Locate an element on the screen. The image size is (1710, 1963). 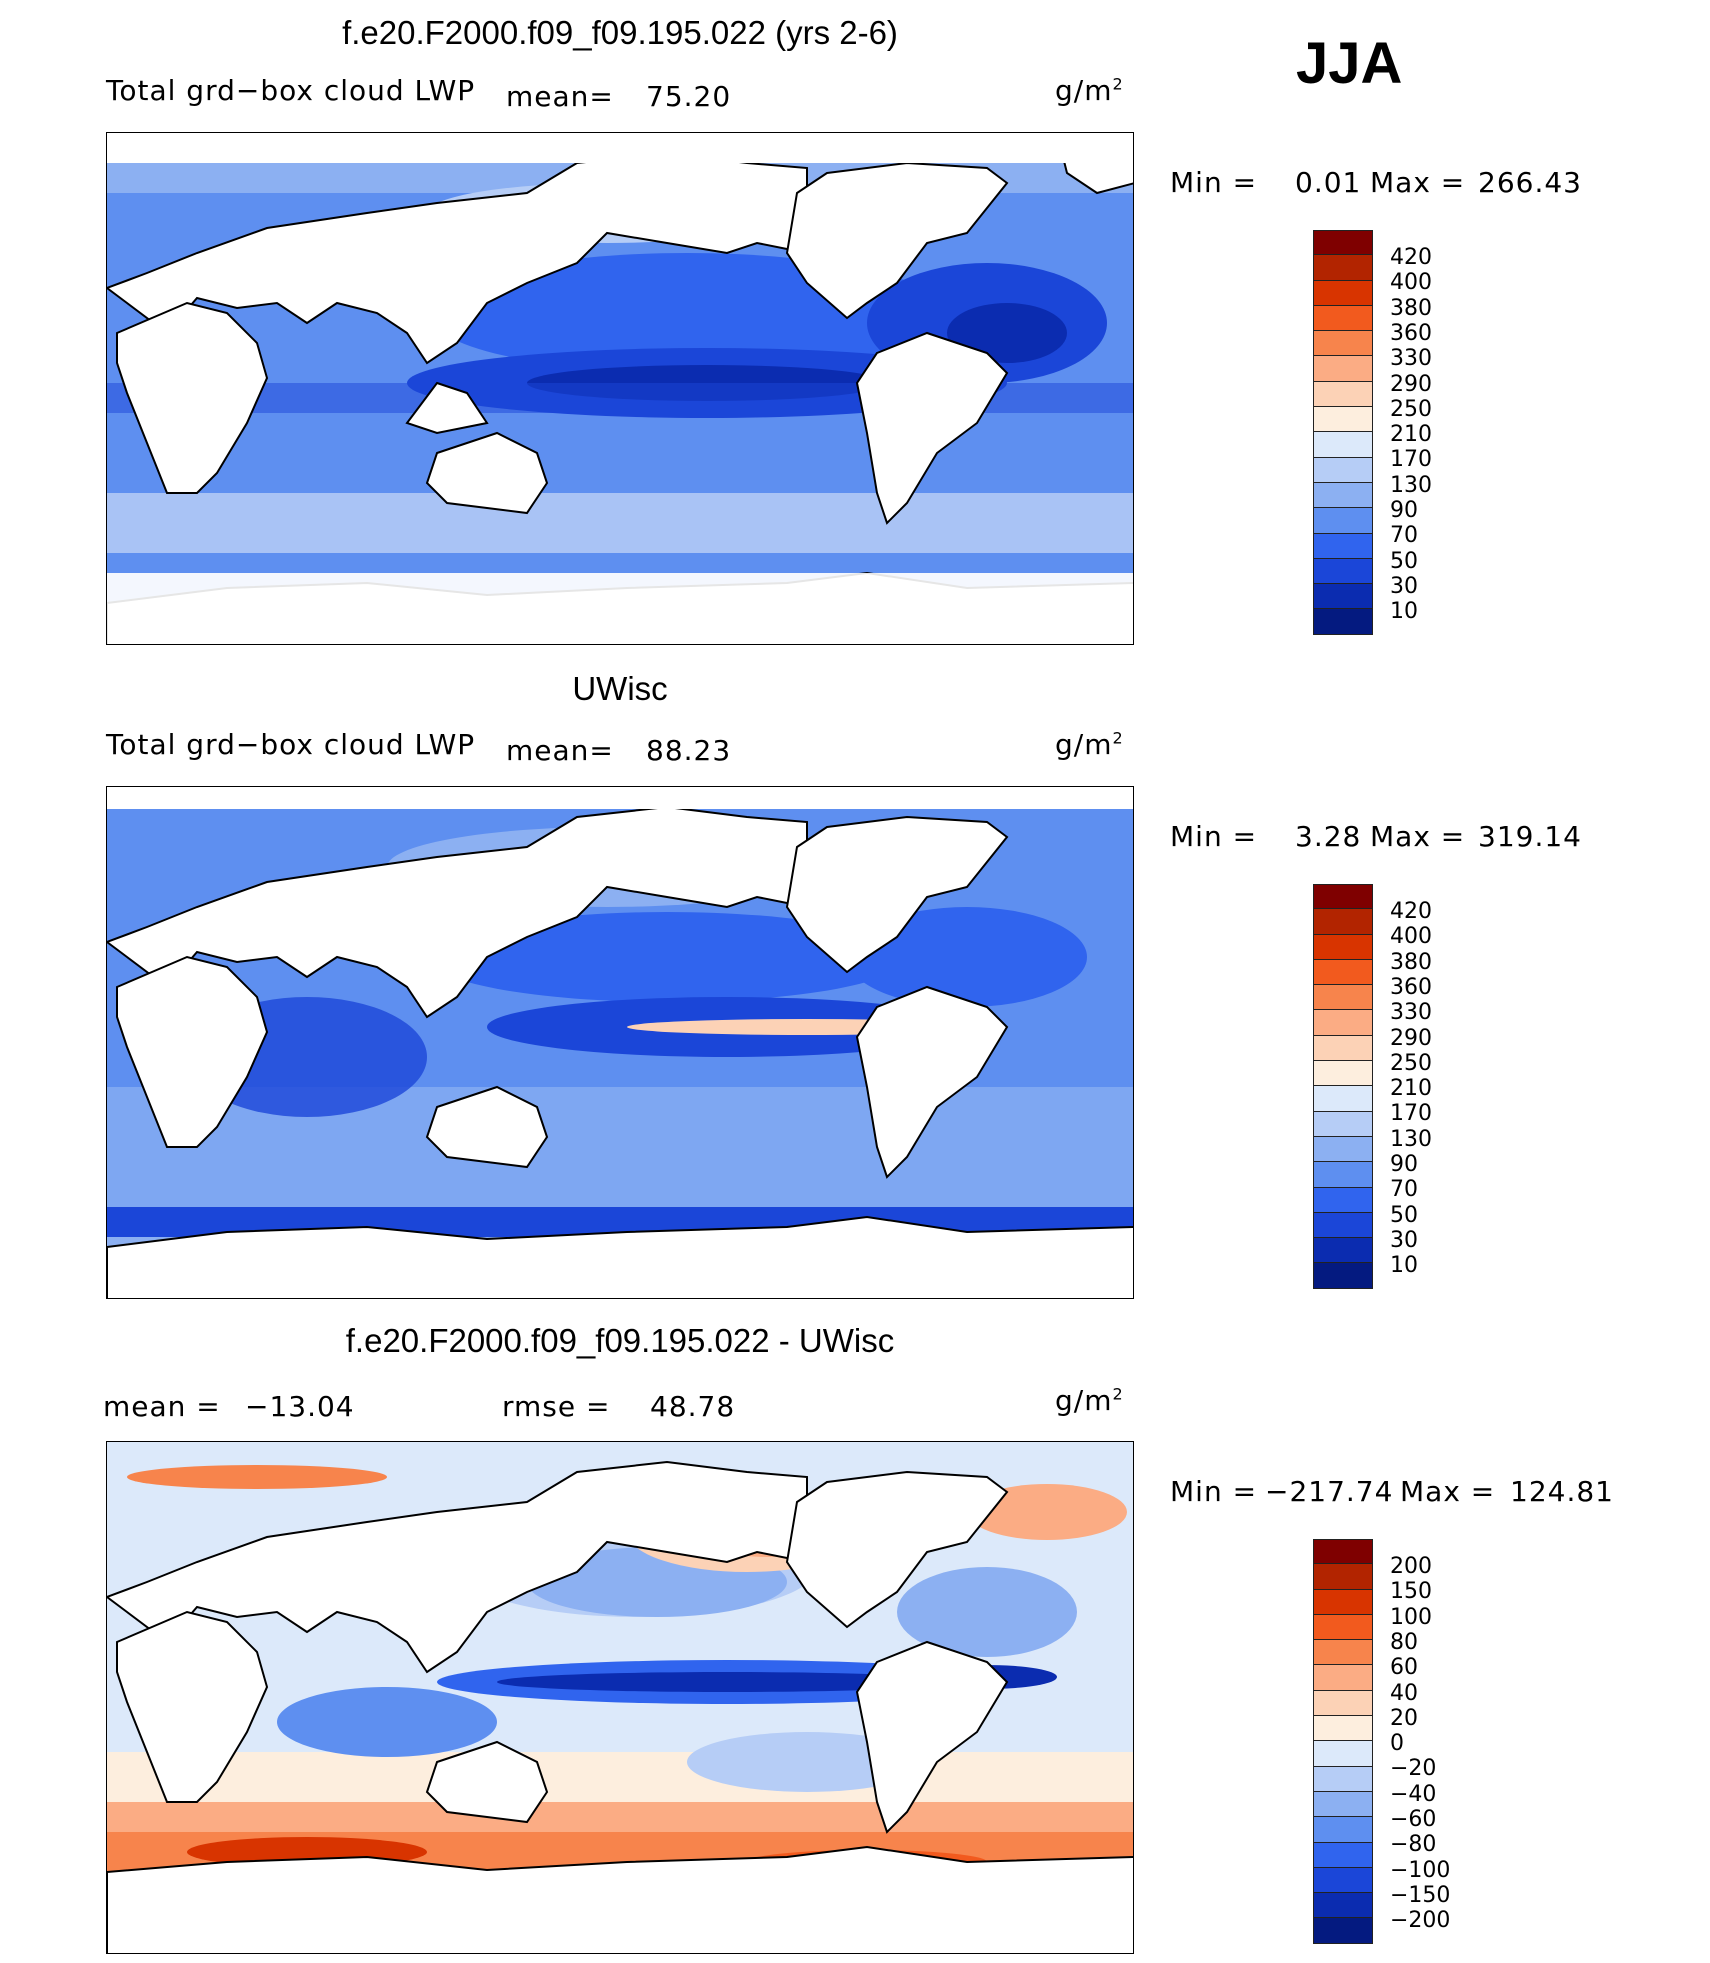
panel1-variable: Total grd−box cloud LWP is located at coordinates (291, 90).